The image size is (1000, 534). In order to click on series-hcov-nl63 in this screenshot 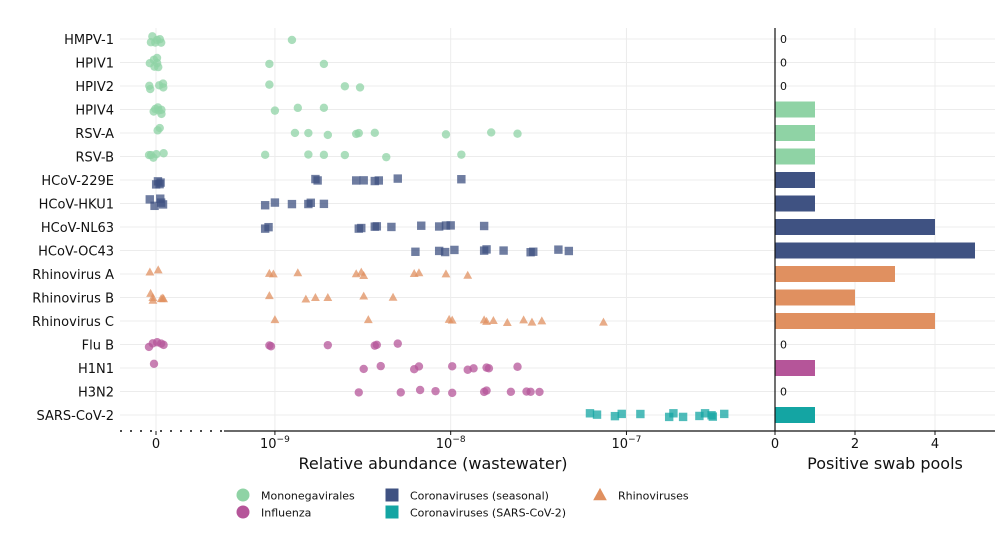, I will do `click(374, 227)`.